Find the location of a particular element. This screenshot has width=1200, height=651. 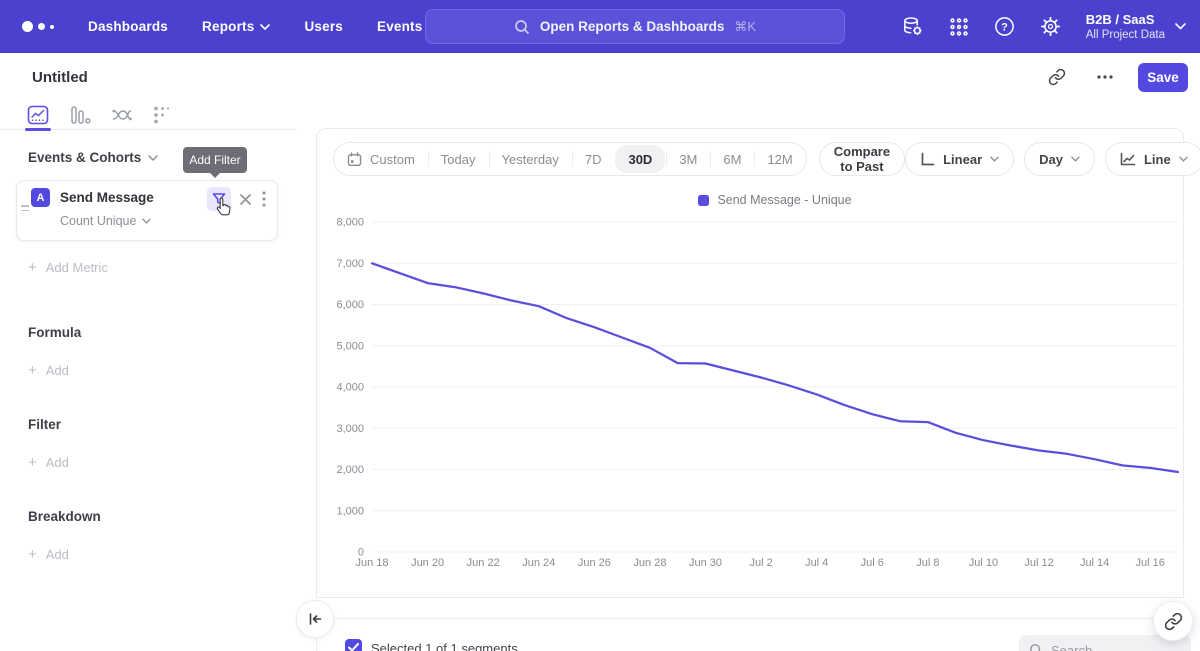

x-tick-label: Jul 12 is located at coordinates (1038, 563).